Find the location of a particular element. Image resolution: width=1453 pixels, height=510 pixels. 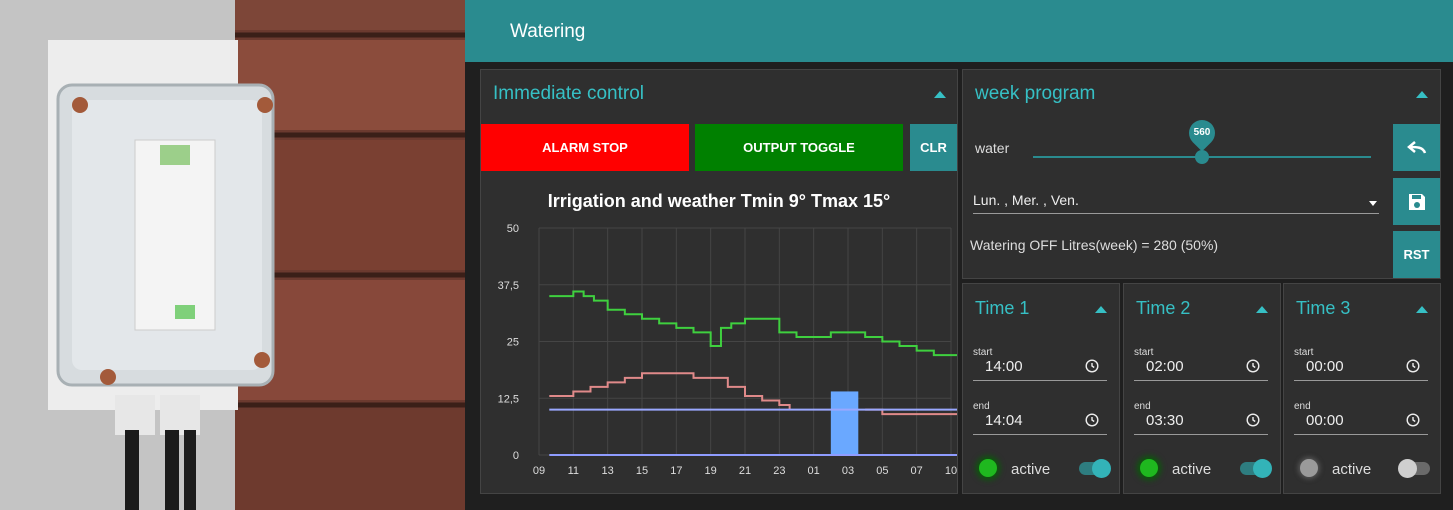

days-select-underline is located at coordinates (1176, 213).